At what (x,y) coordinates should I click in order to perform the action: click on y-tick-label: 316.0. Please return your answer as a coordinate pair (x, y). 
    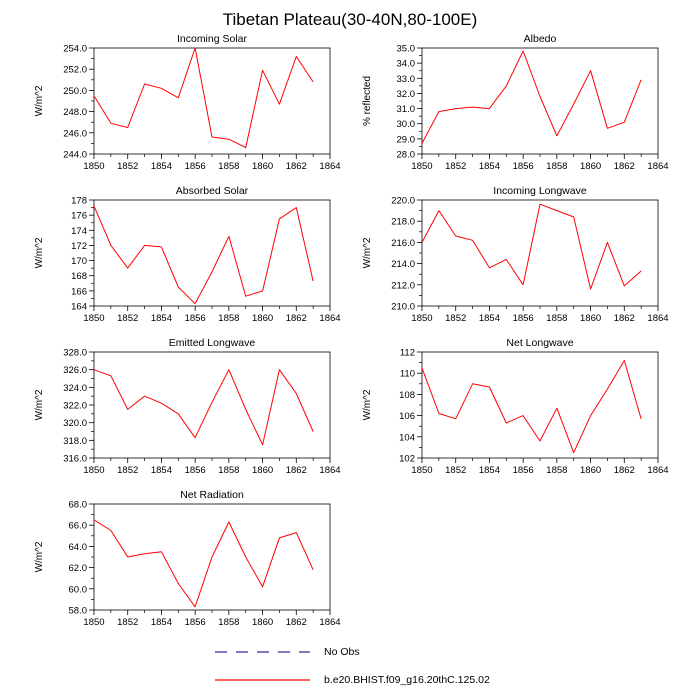
    Looking at the image, I should click on (75, 459).